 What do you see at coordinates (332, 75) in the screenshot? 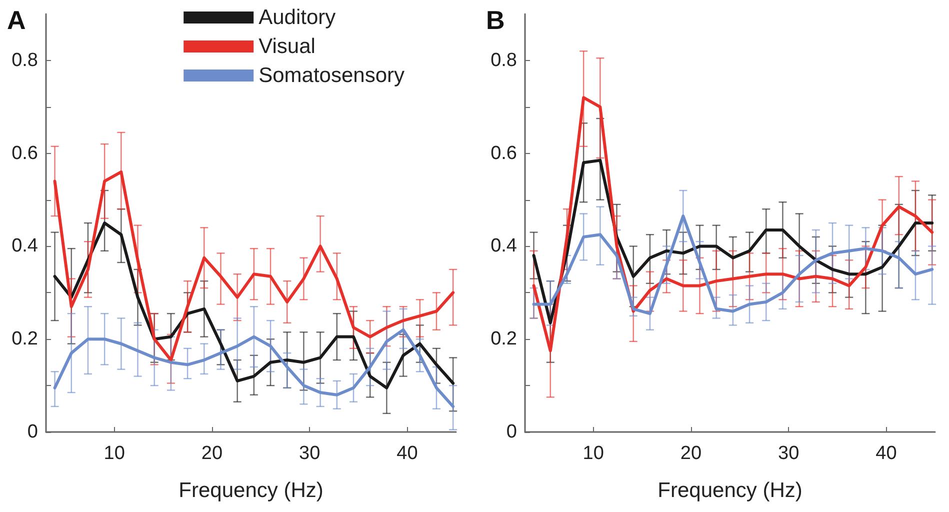
I see `legend-label: Somatosensory` at bounding box center [332, 75].